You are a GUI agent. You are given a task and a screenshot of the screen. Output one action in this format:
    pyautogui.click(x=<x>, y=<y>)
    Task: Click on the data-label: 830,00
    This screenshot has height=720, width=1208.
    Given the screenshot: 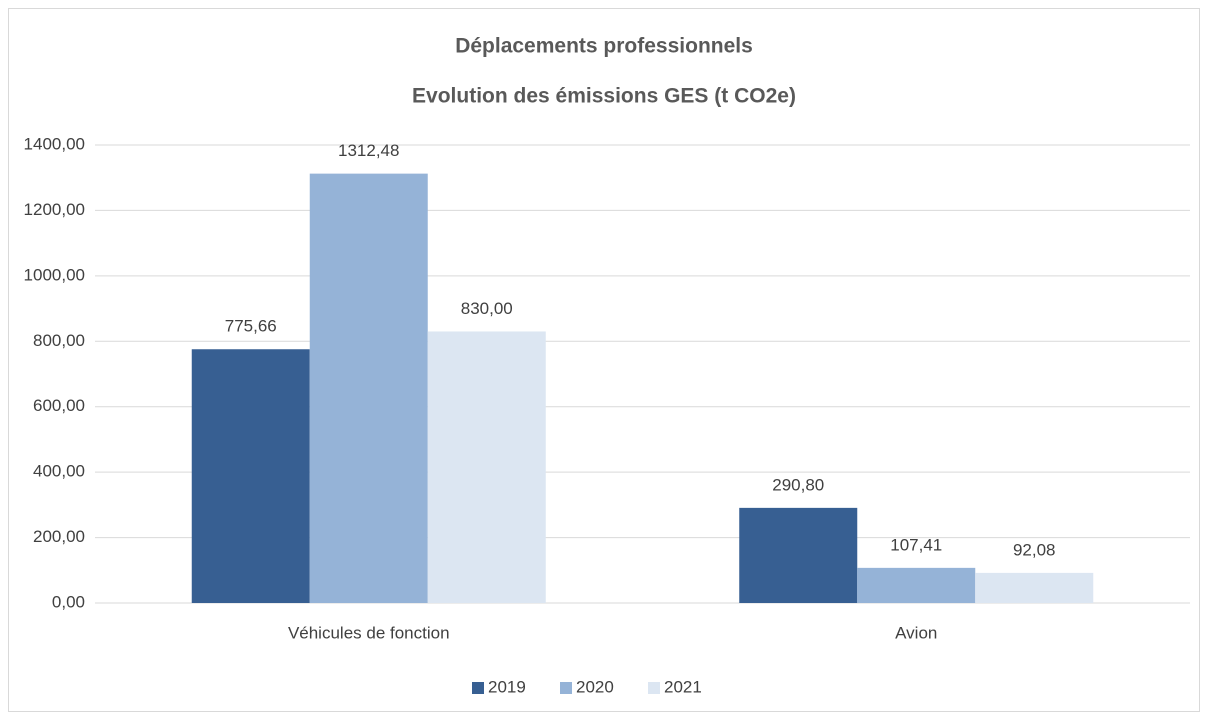 What is the action you would take?
    pyautogui.click(x=487, y=308)
    